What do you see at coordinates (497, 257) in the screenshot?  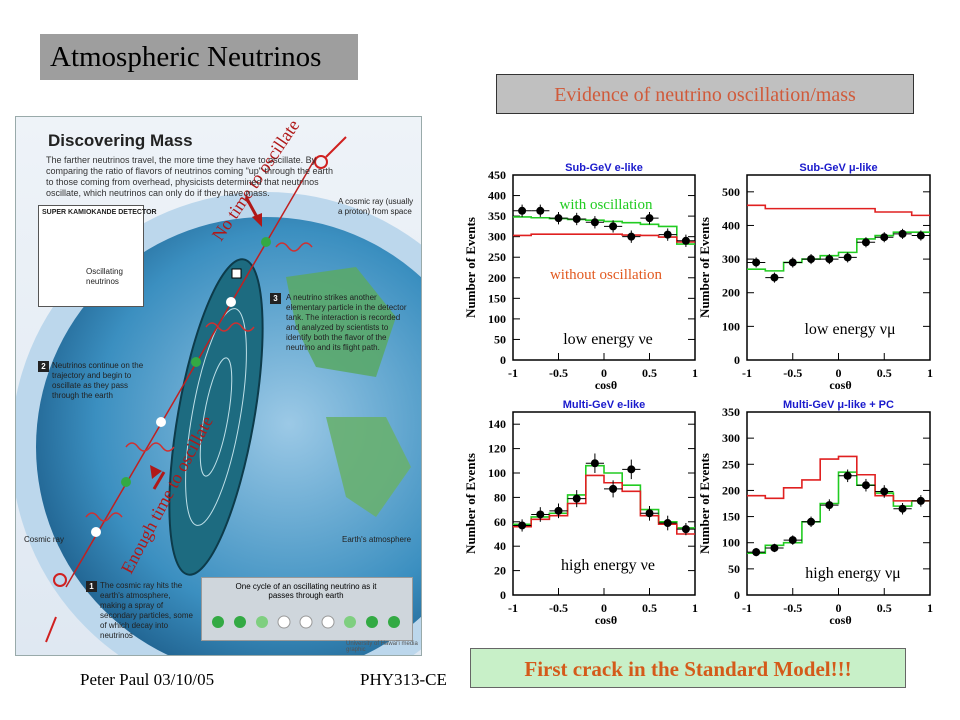 I see `y-tick-label: 250` at bounding box center [497, 257].